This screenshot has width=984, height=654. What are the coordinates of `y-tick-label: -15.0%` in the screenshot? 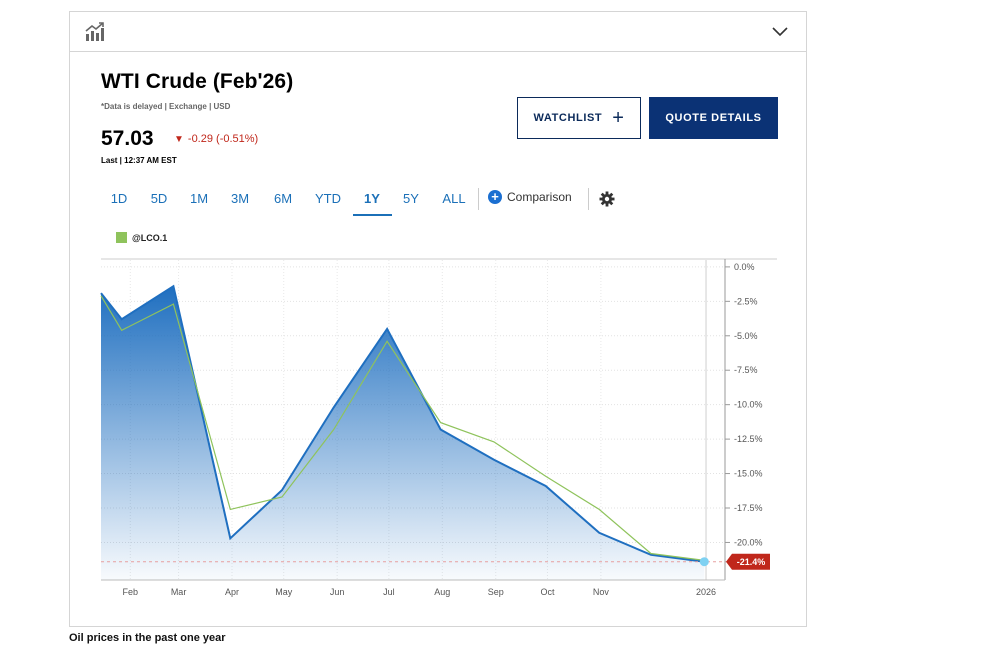 It's located at (748, 474).